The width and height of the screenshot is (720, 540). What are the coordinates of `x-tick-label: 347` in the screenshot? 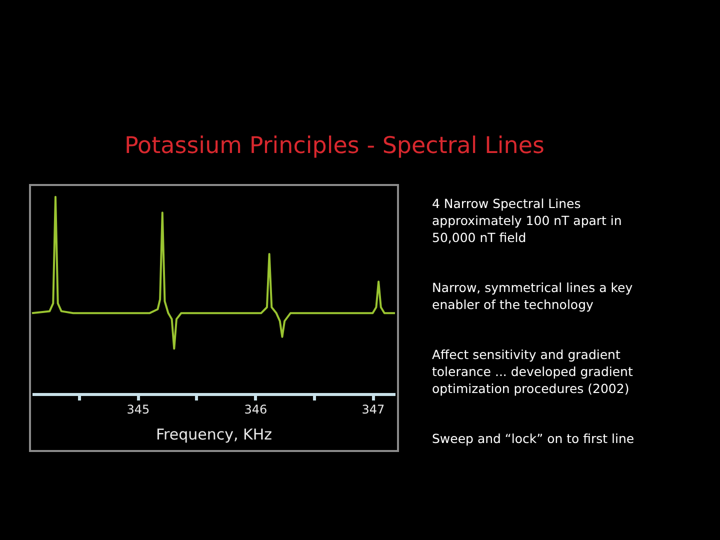 It's located at (373, 409).